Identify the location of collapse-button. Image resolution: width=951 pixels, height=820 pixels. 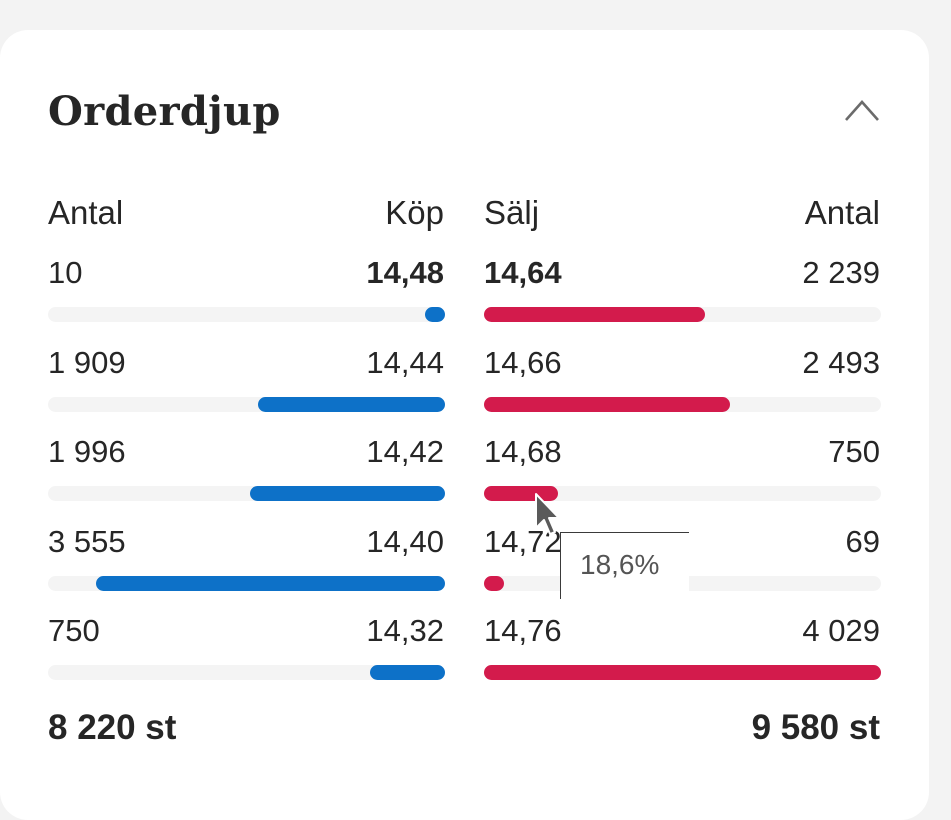
(862, 110).